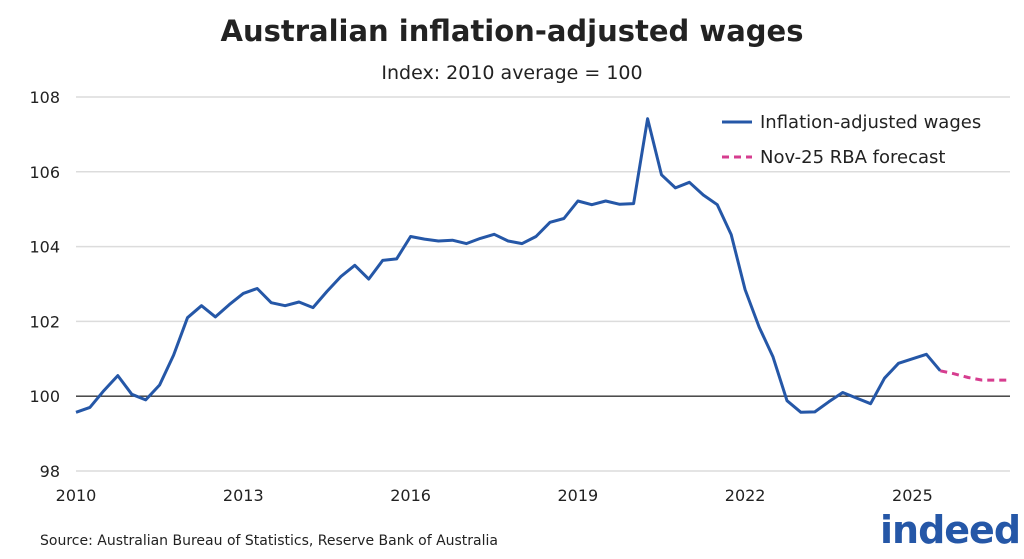  Describe the element at coordinates (44, 172) in the screenshot. I see `y-tick-label: 106` at that location.